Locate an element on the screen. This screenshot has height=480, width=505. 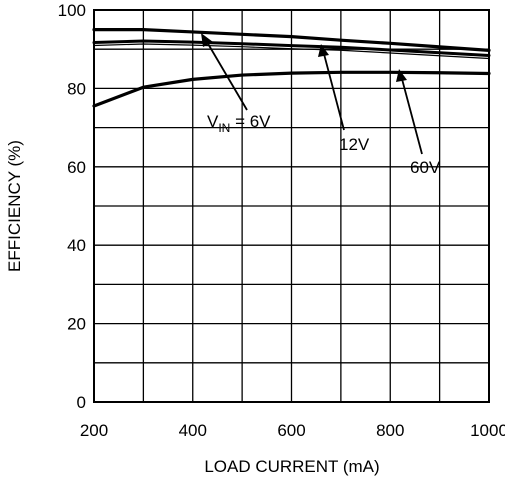
y-tick-label: 0 is located at coordinates (81, 402).